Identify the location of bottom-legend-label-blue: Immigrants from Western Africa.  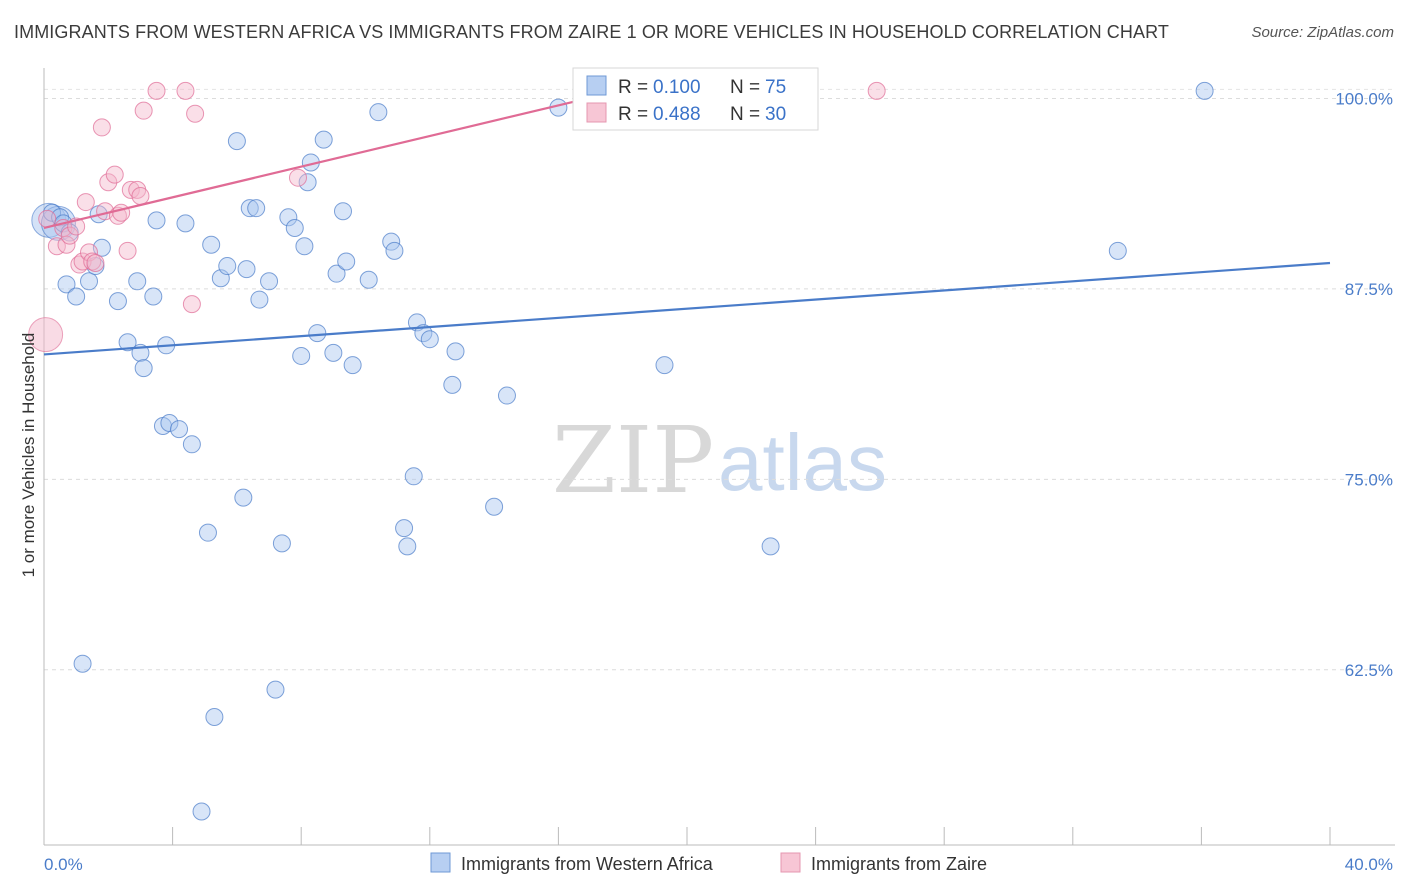
(587, 864).